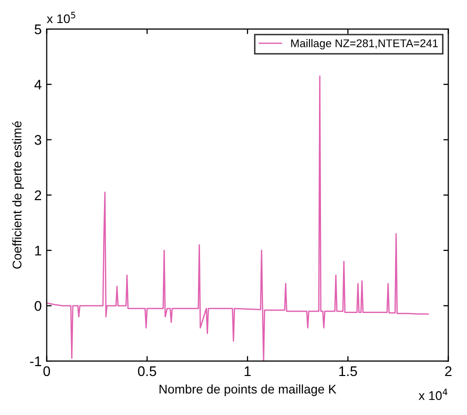 This screenshot has height=415, width=467. Describe the element at coordinates (46, 371) in the screenshot. I see `x-tick-label: 0` at that location.